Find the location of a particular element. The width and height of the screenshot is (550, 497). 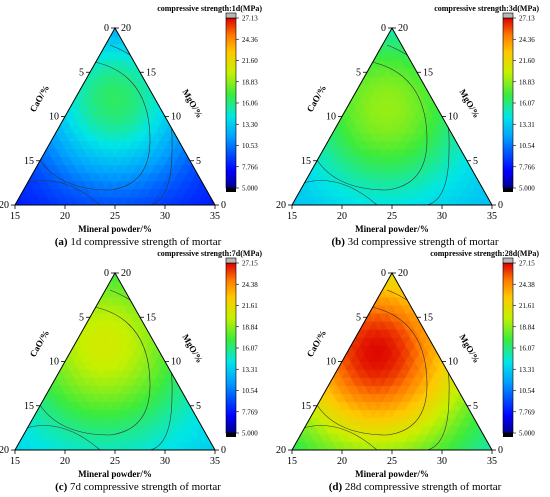

colorbar-tick-label: 13.30 is located at coordinates (250, 125).